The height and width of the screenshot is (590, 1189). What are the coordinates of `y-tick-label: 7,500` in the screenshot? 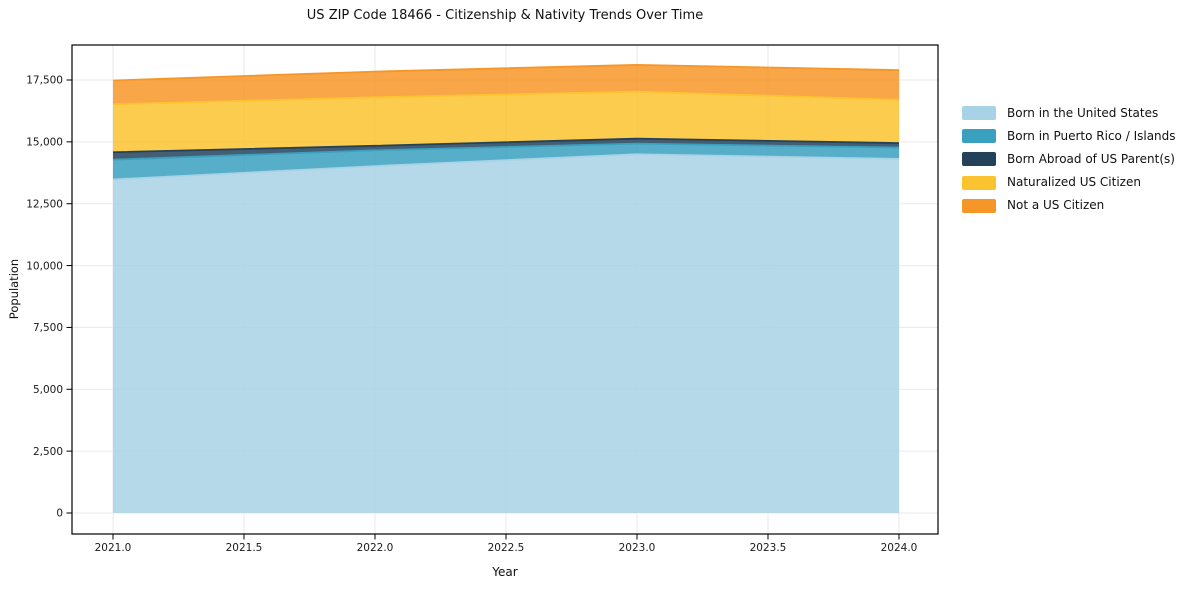 It's located at (48, 328).